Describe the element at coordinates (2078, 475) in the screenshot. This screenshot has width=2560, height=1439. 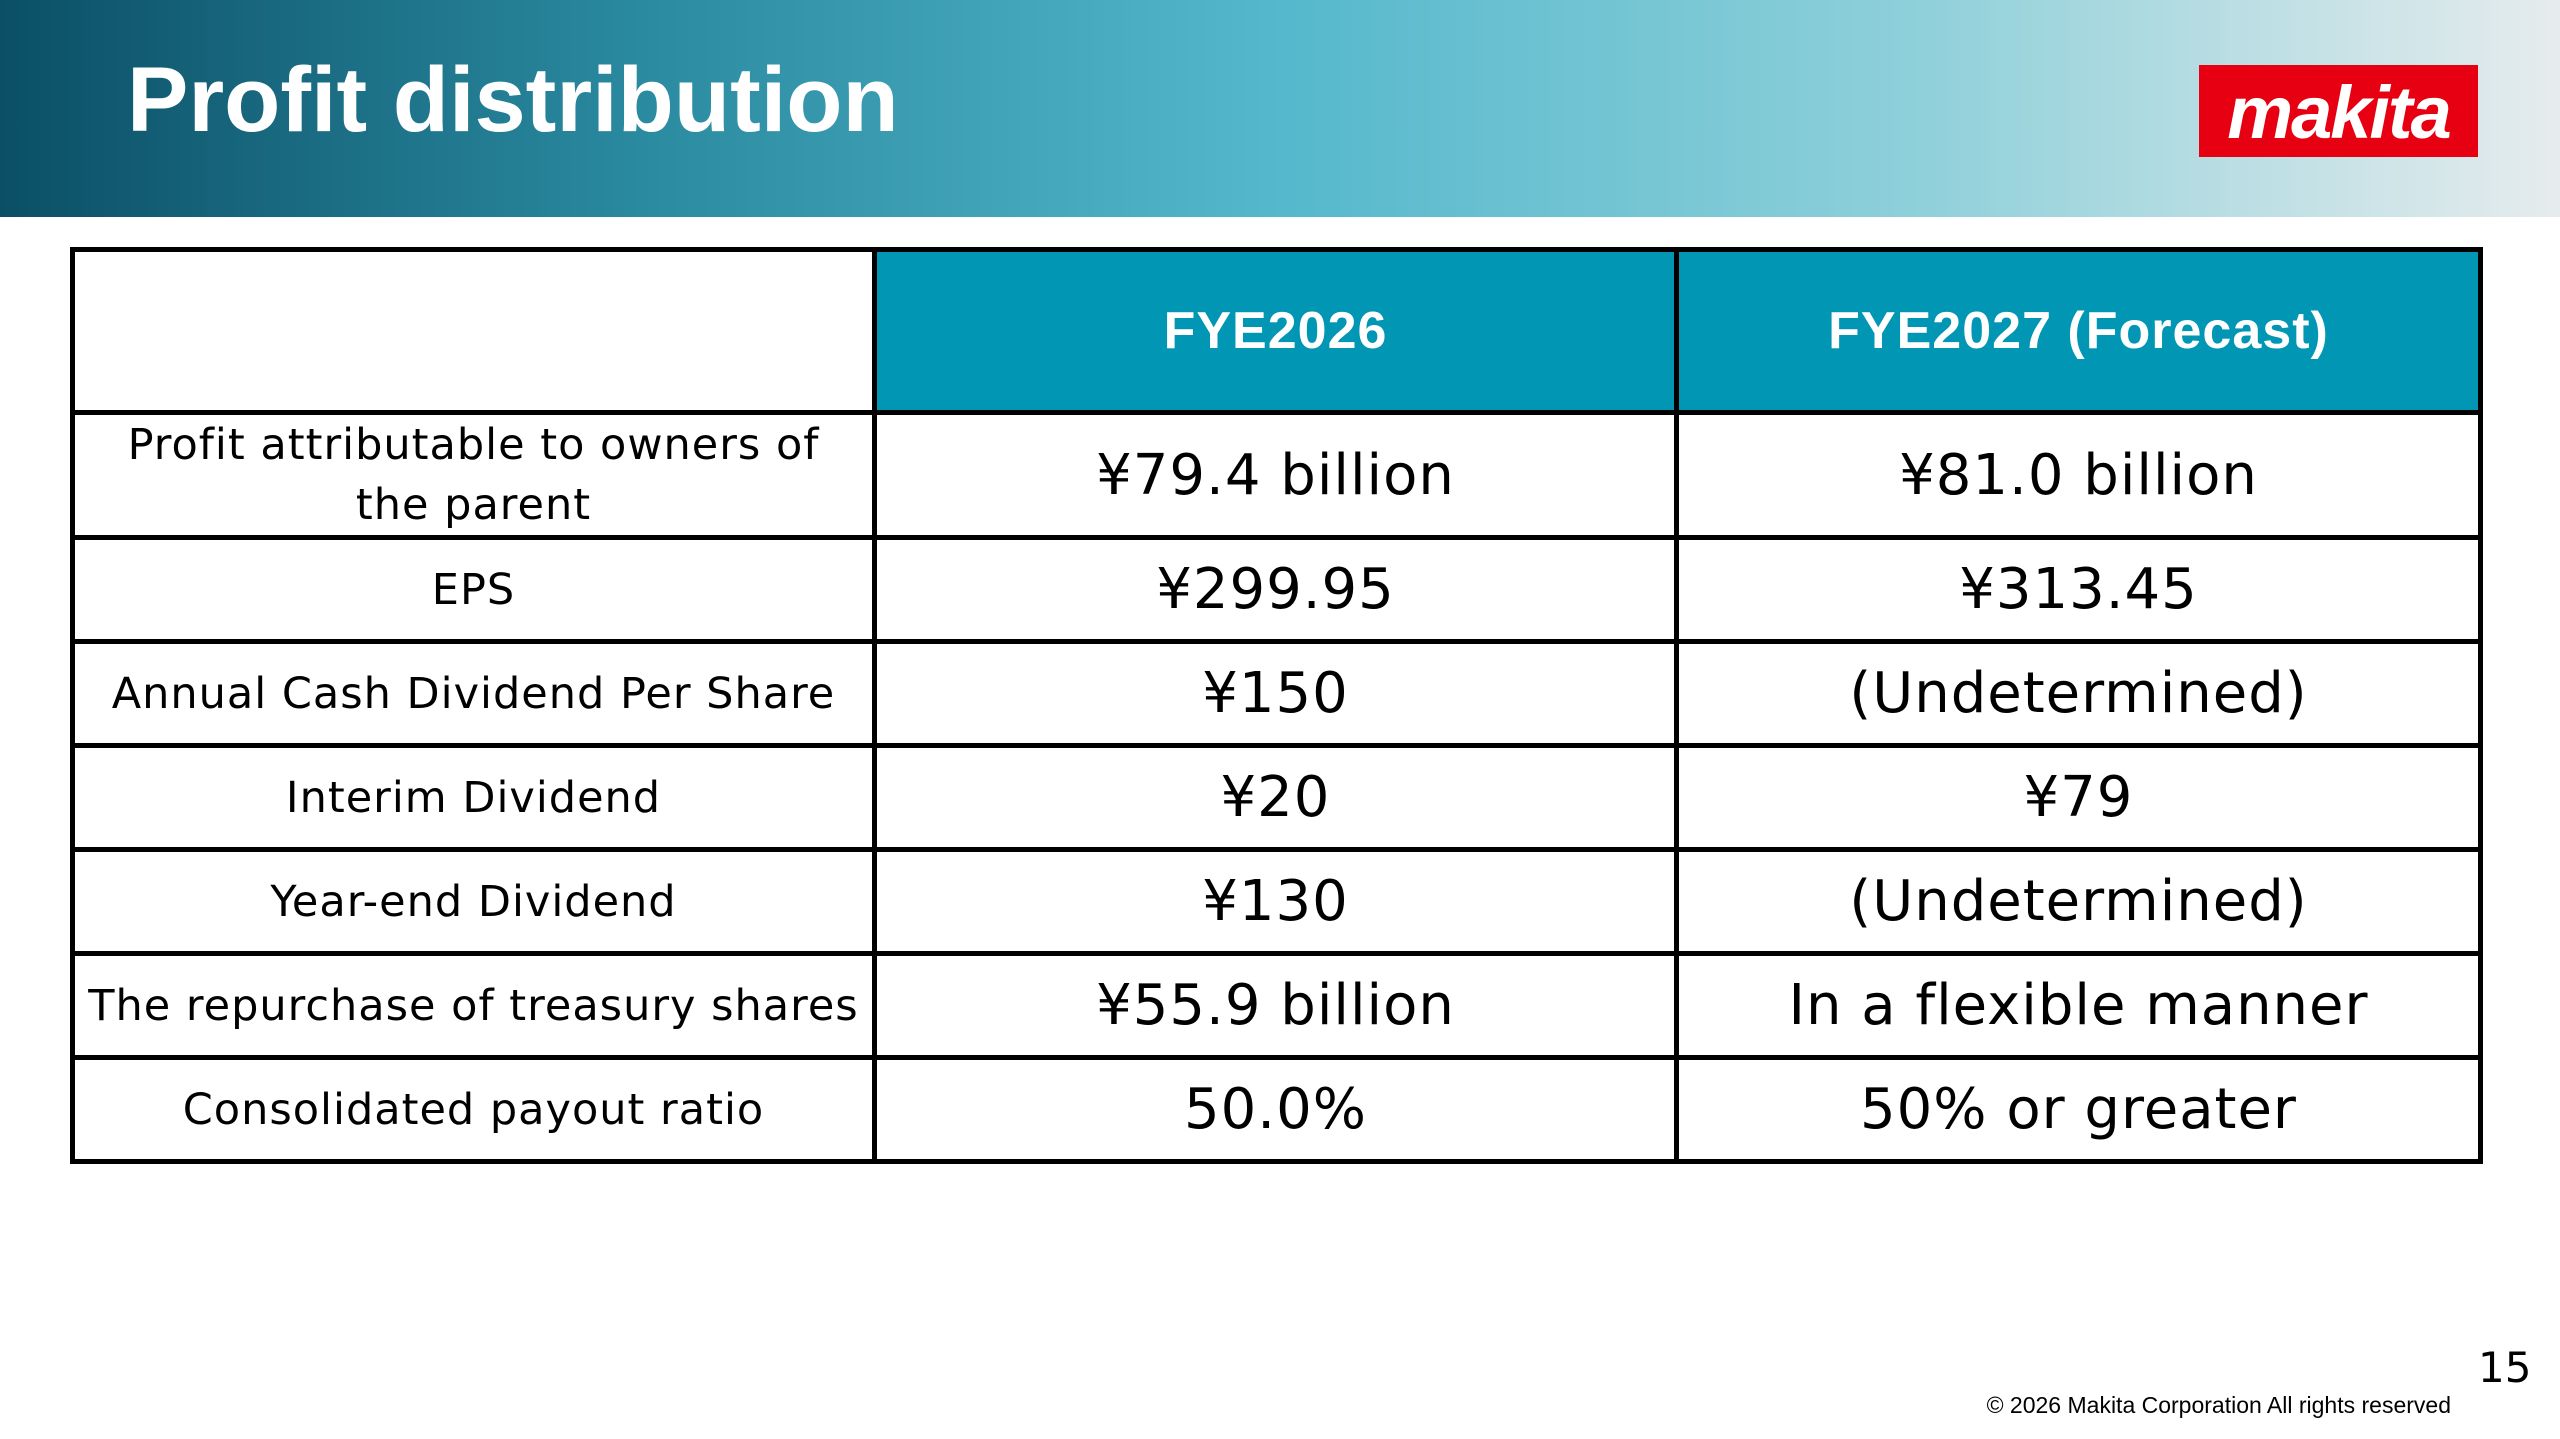
I see `value-cell: ¥81.0 billion` at that location.